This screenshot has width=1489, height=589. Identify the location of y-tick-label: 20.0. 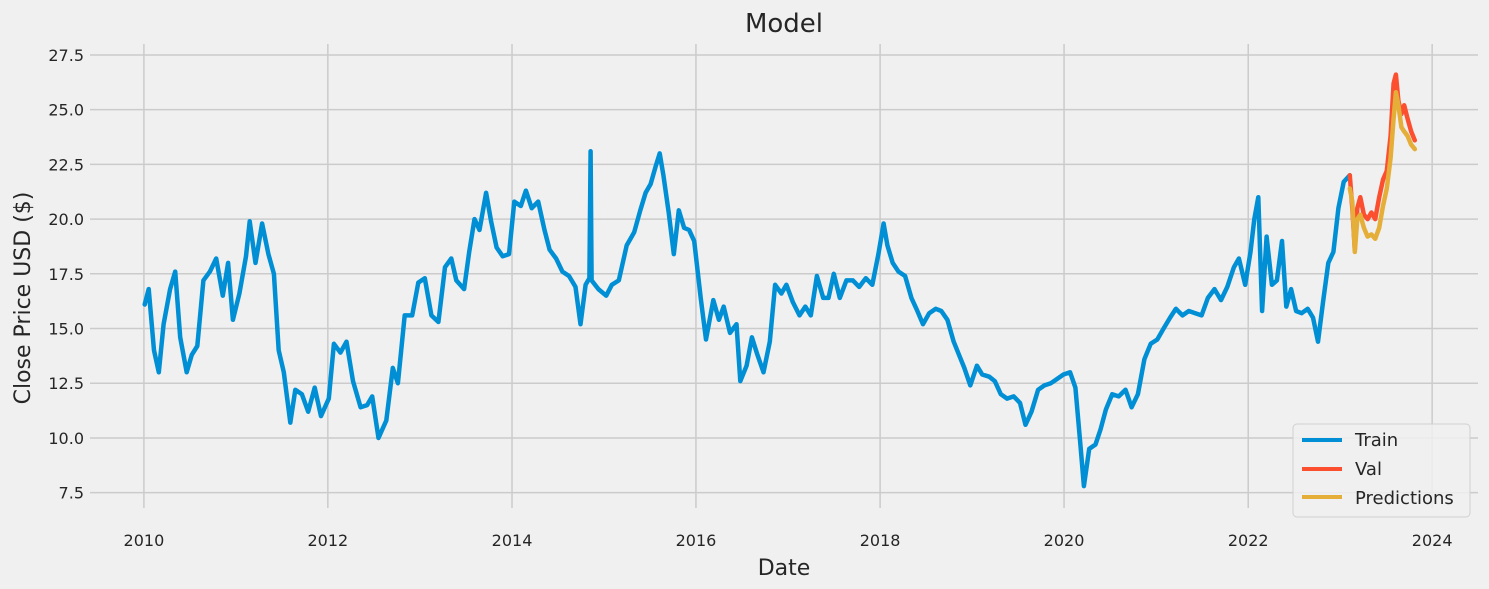
(66, 219).